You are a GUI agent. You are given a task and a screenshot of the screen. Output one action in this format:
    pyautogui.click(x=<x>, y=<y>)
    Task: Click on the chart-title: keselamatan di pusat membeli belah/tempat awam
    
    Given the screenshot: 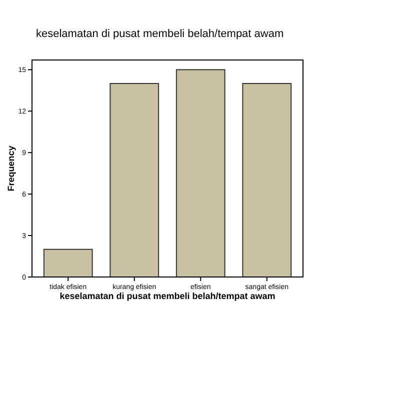 What is the action you would take?
    pyautogui.click(x=160, y=34)
    